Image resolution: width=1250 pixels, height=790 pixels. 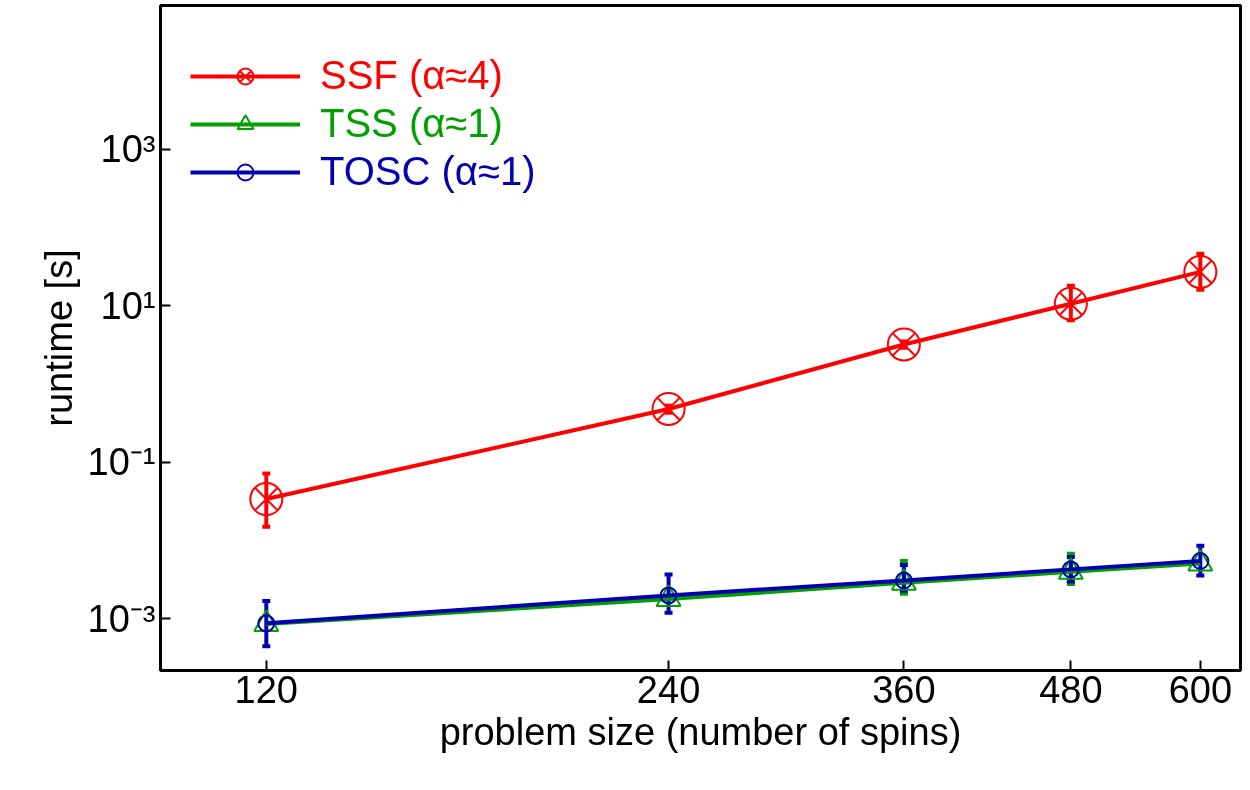 What do you see at coordinates (411, 75) in the screenshot?
I see `legend-label: SSF (α≈4)` at bounding box center [411, 75].